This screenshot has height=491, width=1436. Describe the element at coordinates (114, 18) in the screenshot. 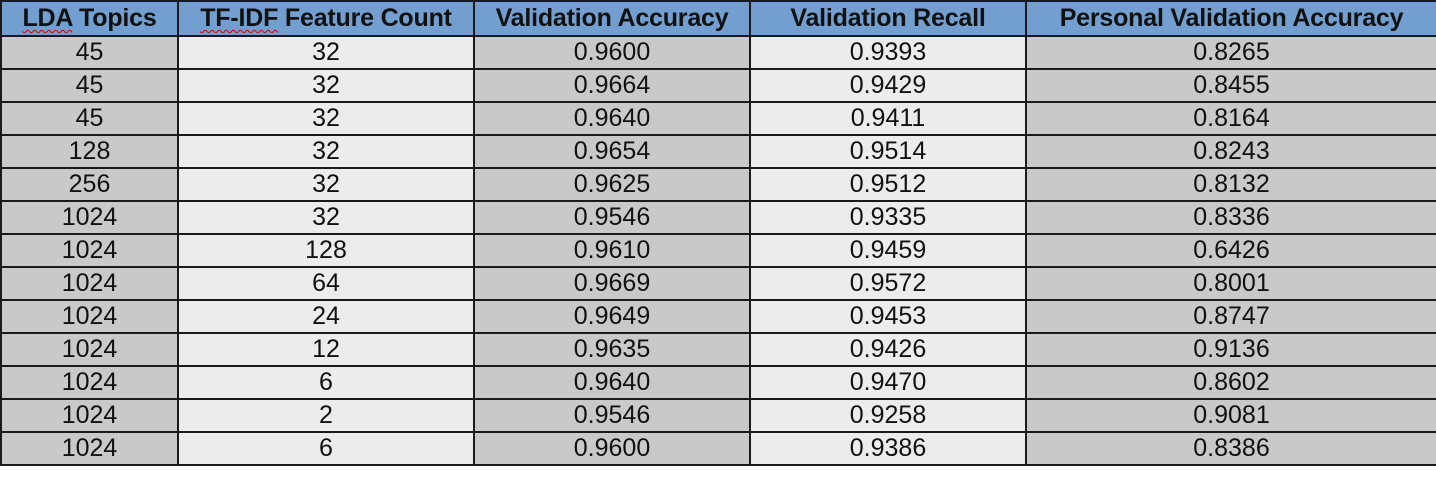

I see `header-topics-word: Topics` at that location.